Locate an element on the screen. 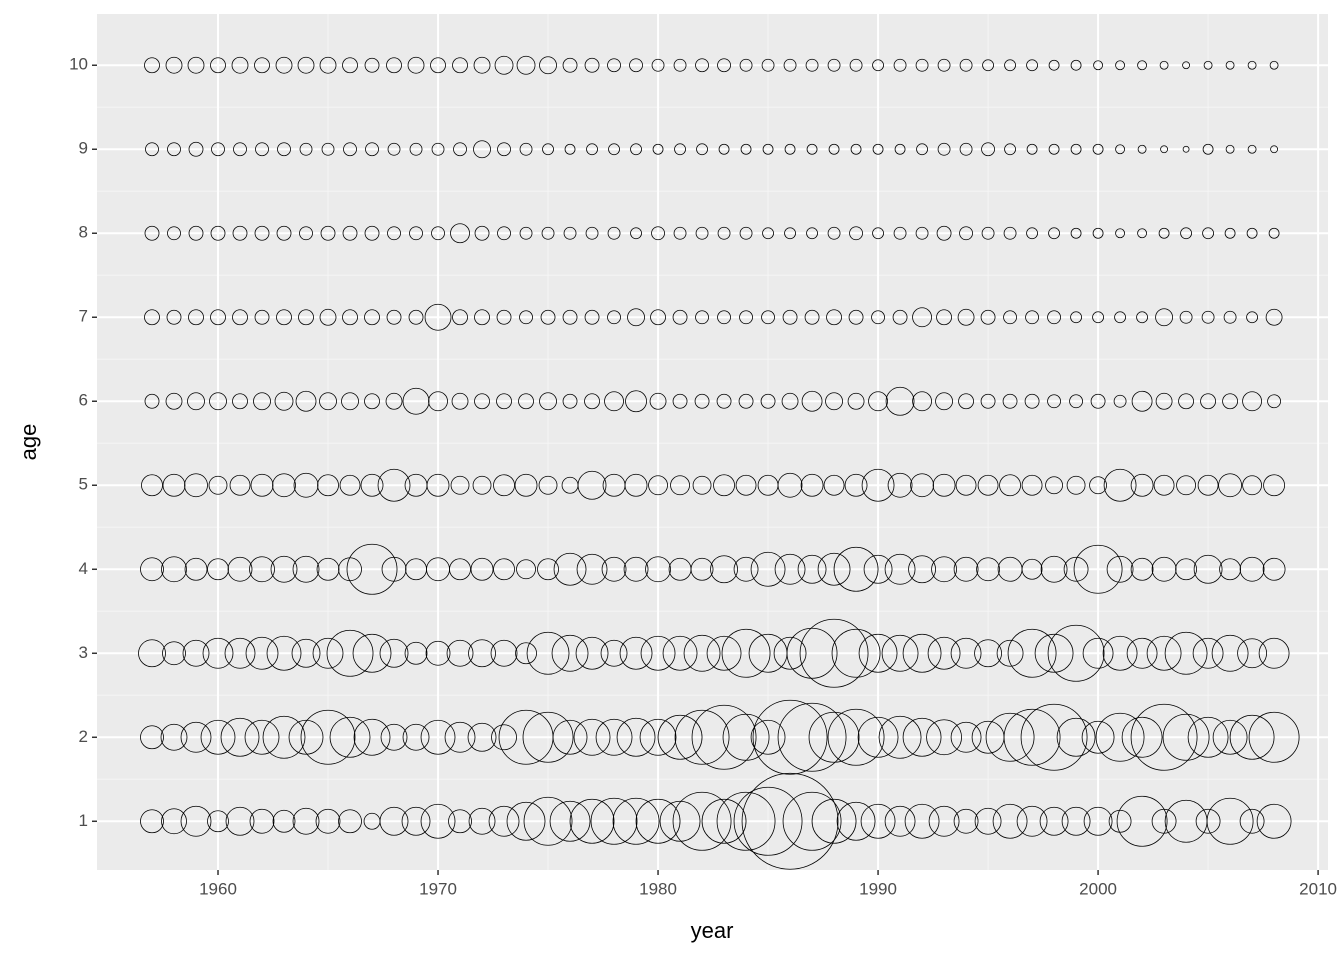 The image size is (1344, 960). y-tick-label: 8 is located at coordinates (83, 232).